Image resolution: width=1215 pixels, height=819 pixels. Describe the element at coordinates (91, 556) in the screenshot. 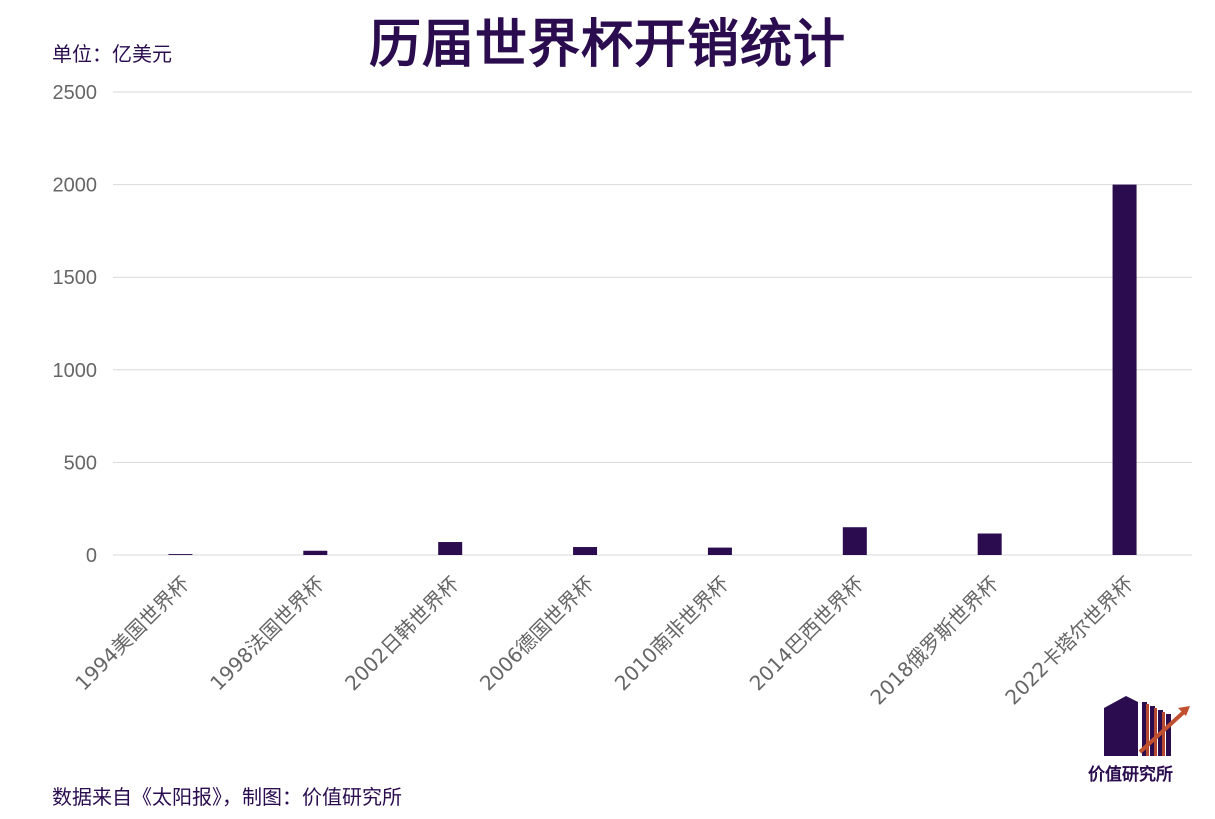

I see `y-tick-label: 0` at that location.